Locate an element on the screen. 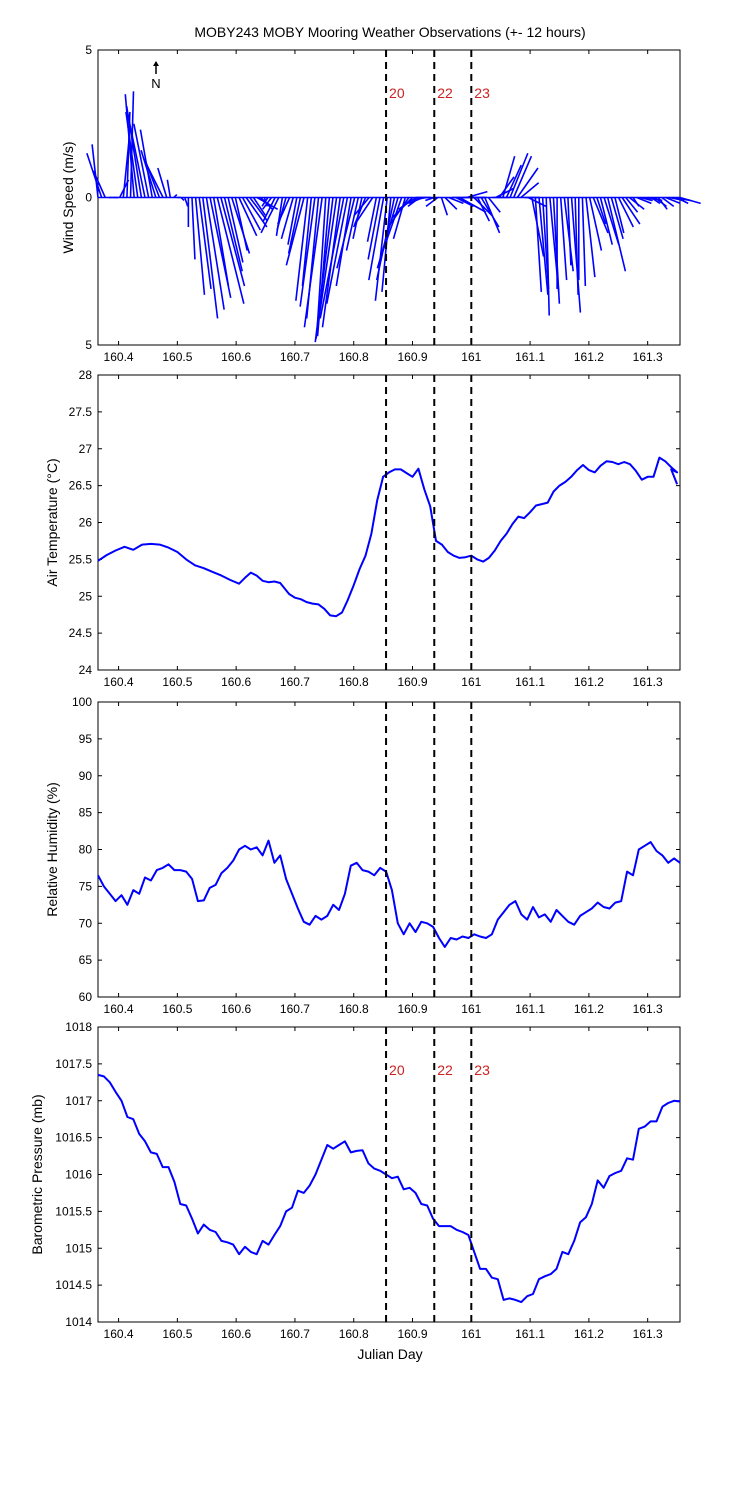 Image resolution: width=750 pixels, height=1500 pixels. y-tick-label-air-temp: 27.5 is located at coordinates (81, 412).